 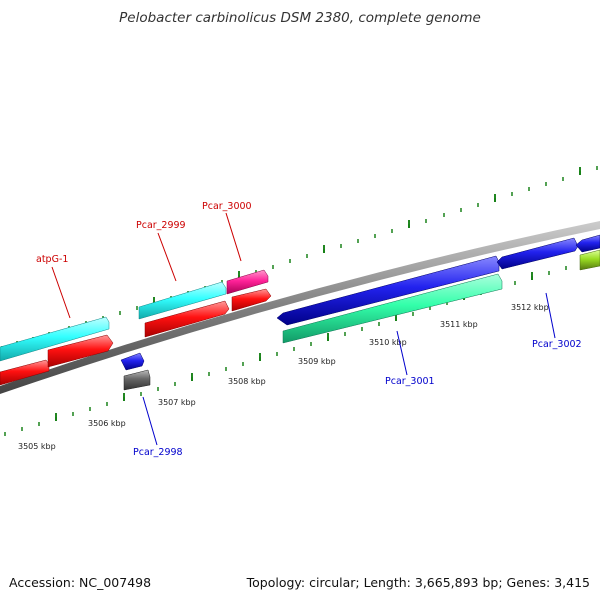 What do you see at coordinates (37, 446) in the screenshot?
I see `kbp-label-3505: 3505 kbp` at bounding box center [37, 446].